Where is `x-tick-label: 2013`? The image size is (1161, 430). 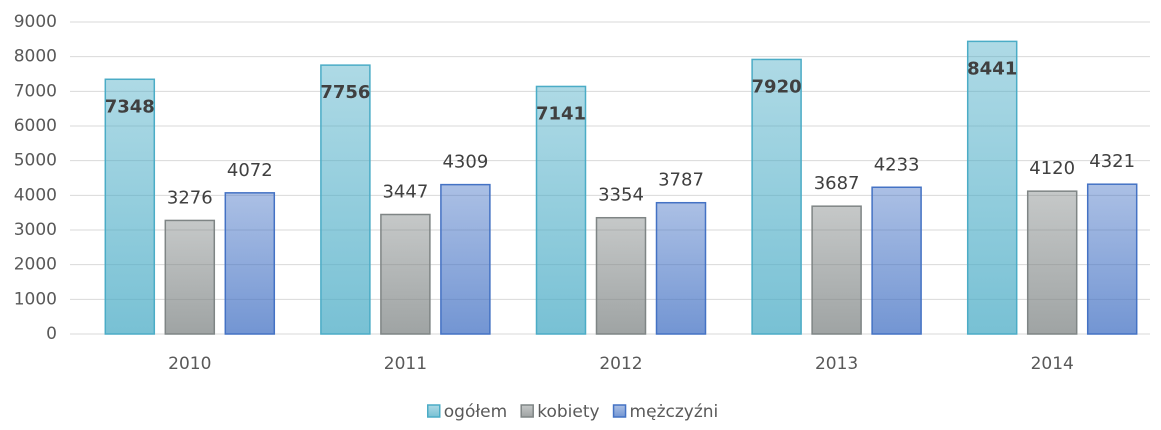
x-tick-label: 2013 is located at coordinates (836, 364).